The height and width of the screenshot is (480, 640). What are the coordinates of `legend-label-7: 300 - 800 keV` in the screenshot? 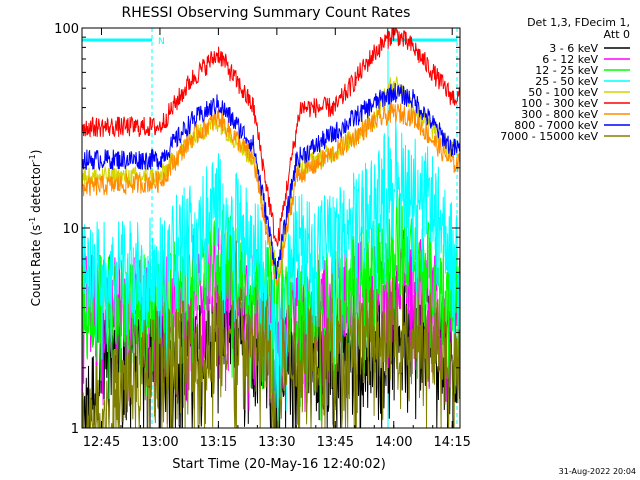 It's located at (559, 114).